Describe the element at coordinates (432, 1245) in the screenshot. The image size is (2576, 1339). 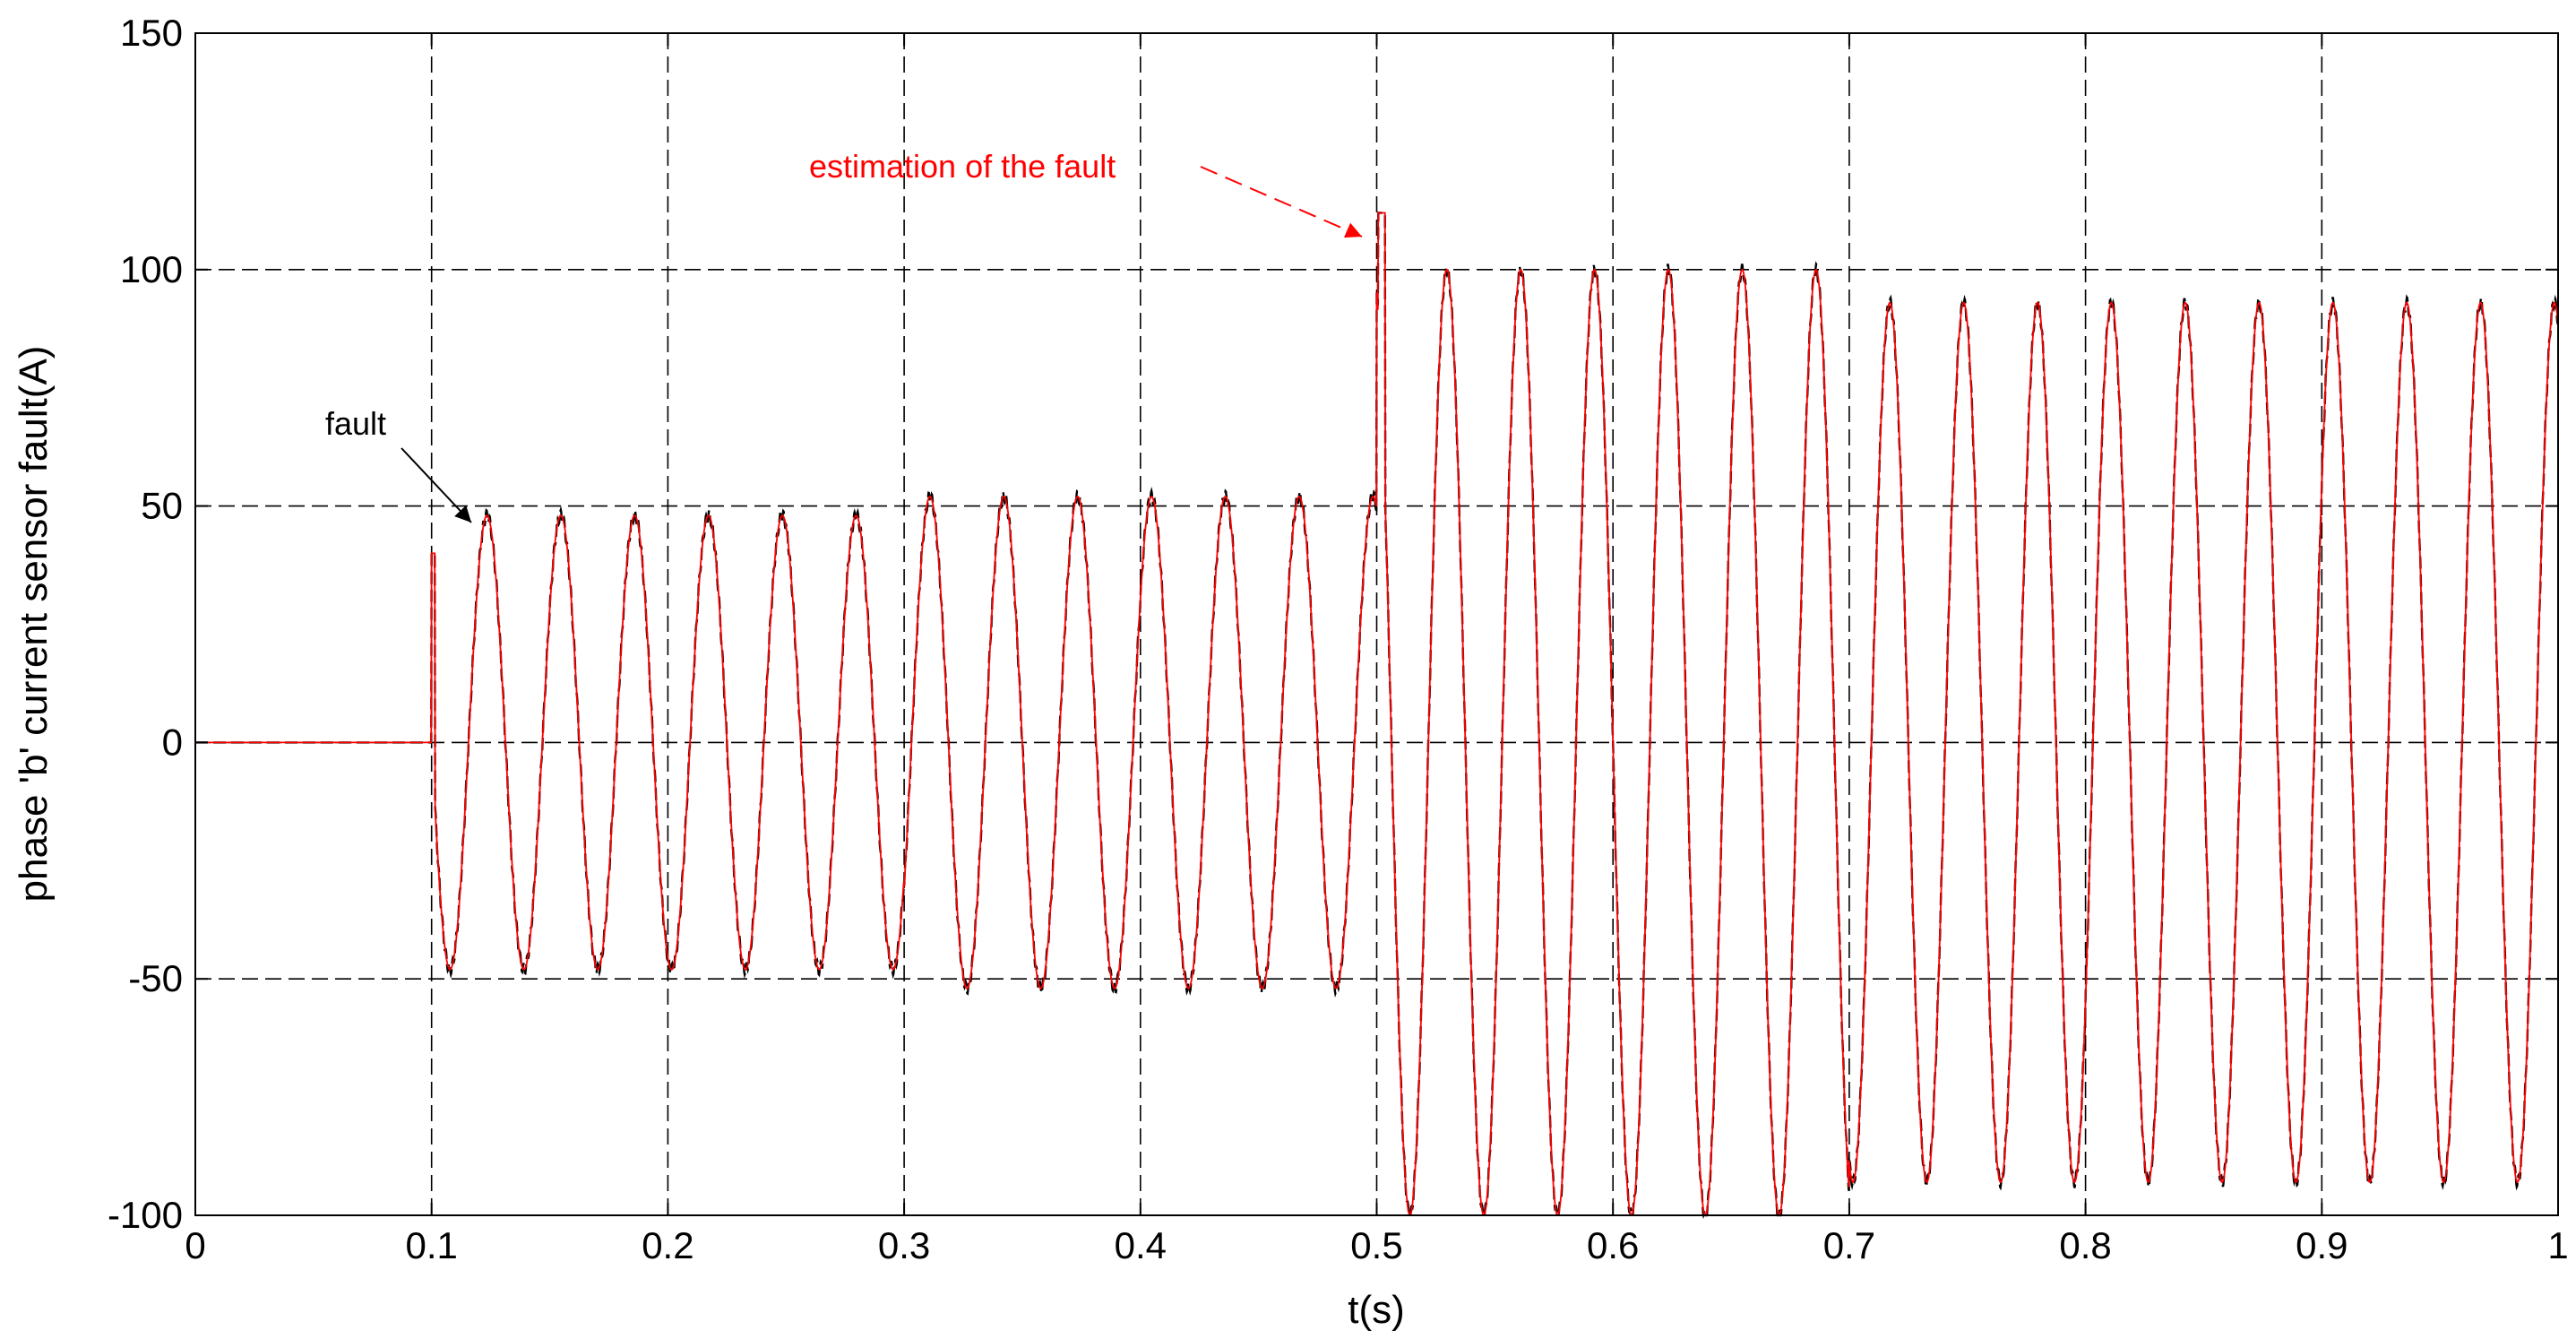
I see `x-tick-label: 0.1` at that location.